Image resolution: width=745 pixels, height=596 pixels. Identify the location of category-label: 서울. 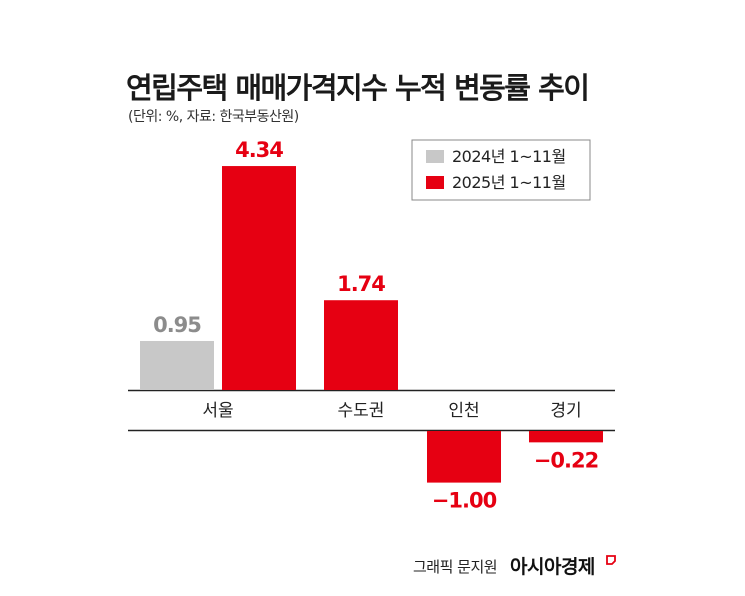
(217, 411).